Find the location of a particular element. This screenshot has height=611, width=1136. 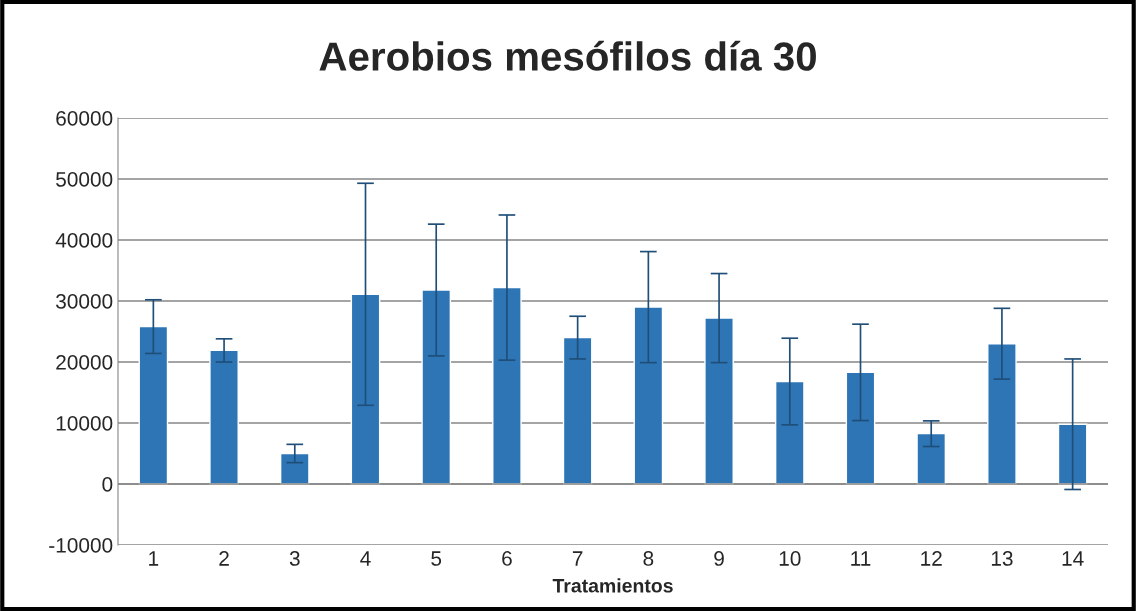

x-tick-label: 13 is located at coordinates (1002, 558).